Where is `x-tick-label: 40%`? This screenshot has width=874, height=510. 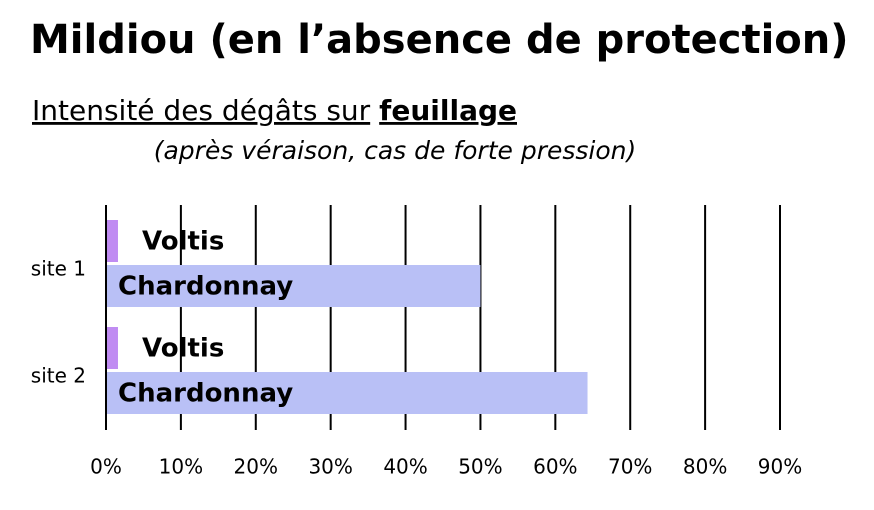 x-tick-label: 40% is located at coordinates (405, 467).